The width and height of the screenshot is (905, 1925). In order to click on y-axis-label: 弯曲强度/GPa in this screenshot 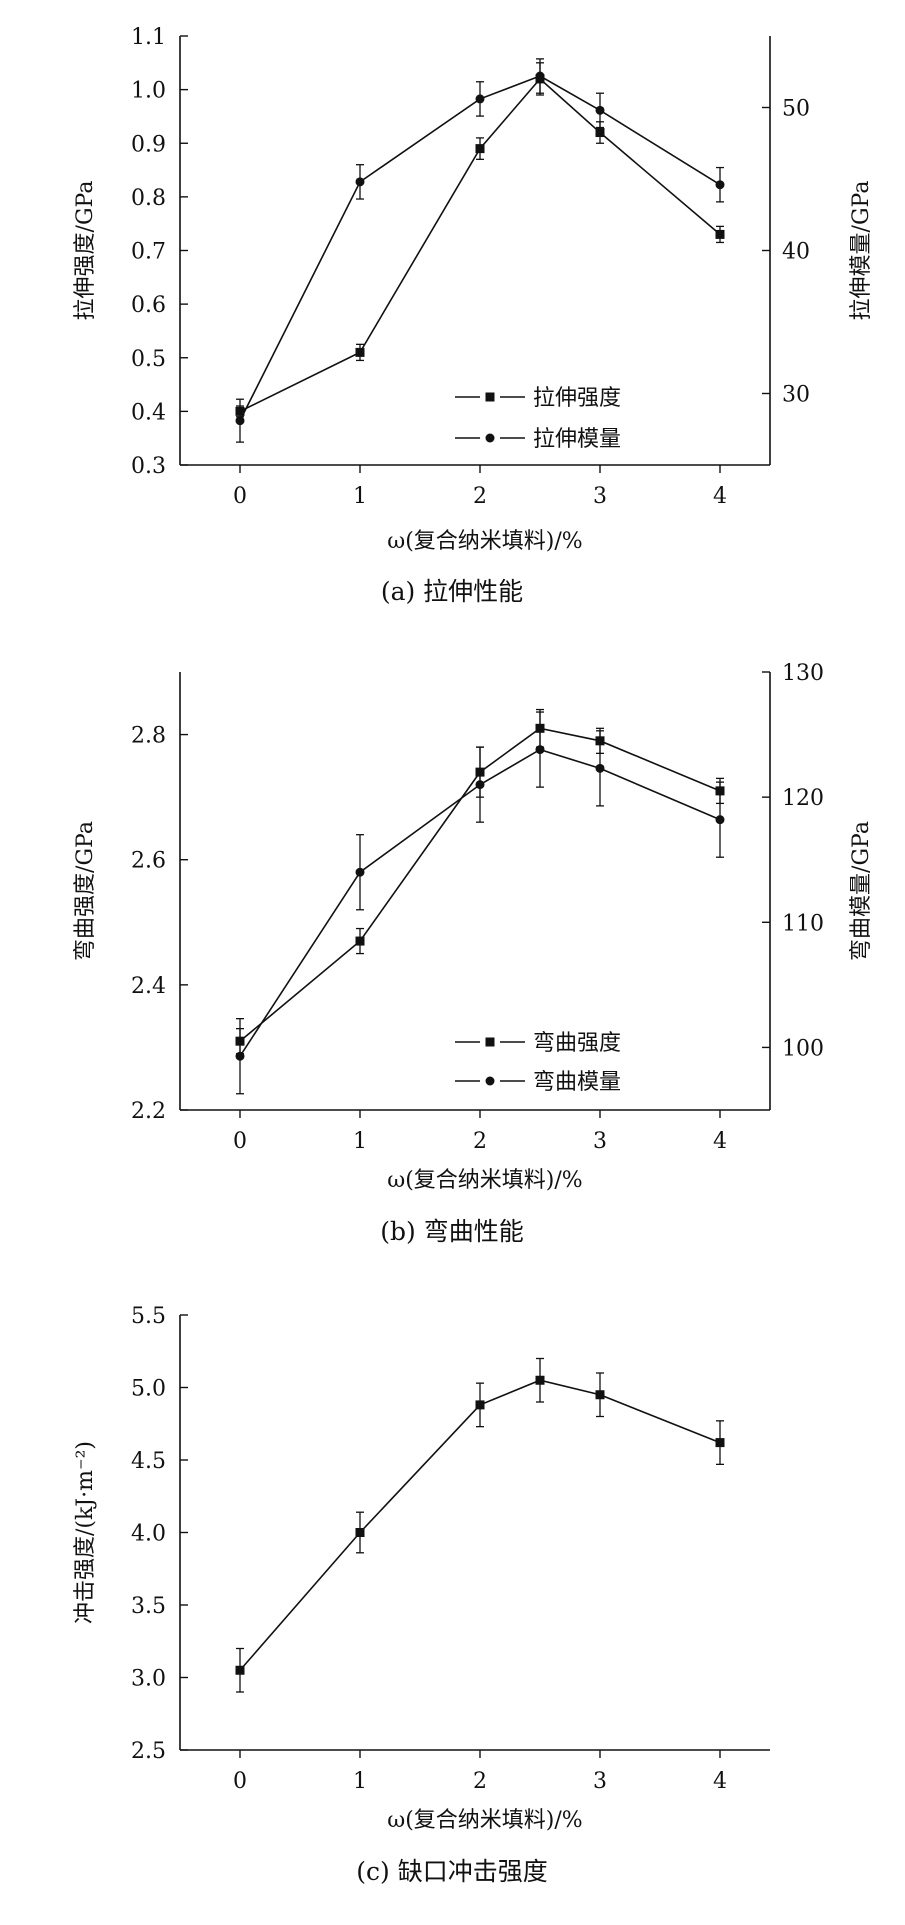, I will do `click(85, 891)`.